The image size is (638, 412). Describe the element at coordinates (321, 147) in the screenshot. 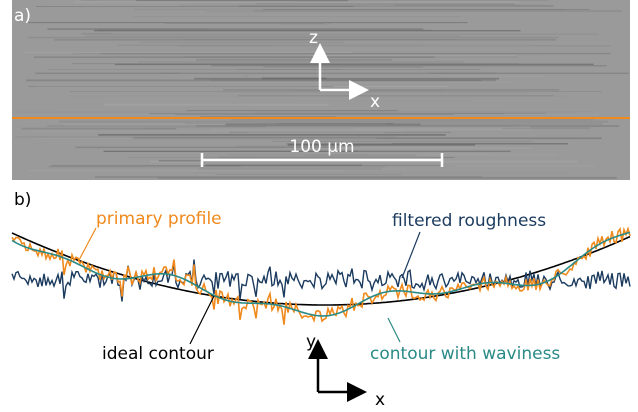

I see `scale-bar-label: 100 µm` at that location.